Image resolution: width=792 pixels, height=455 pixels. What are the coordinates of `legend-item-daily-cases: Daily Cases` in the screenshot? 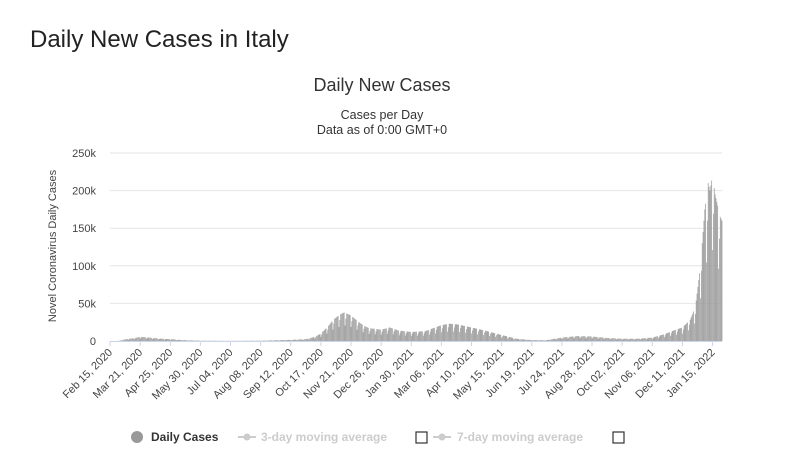 It's located at (175, 437).